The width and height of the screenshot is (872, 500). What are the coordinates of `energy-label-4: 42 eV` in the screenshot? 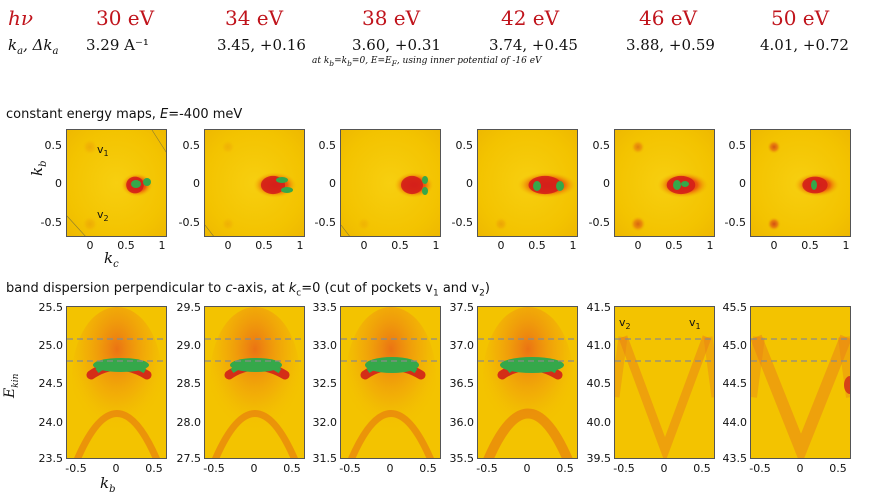 It's located at (530, 18).